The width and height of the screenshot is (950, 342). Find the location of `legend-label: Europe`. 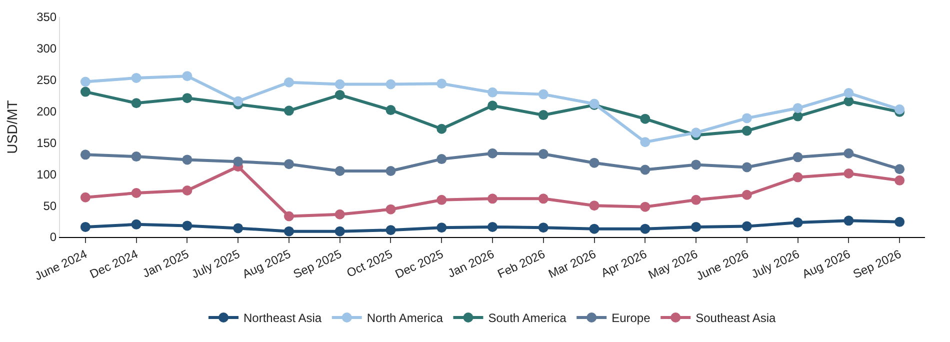

legend-label: Europe is located at coordinates (631, 318).